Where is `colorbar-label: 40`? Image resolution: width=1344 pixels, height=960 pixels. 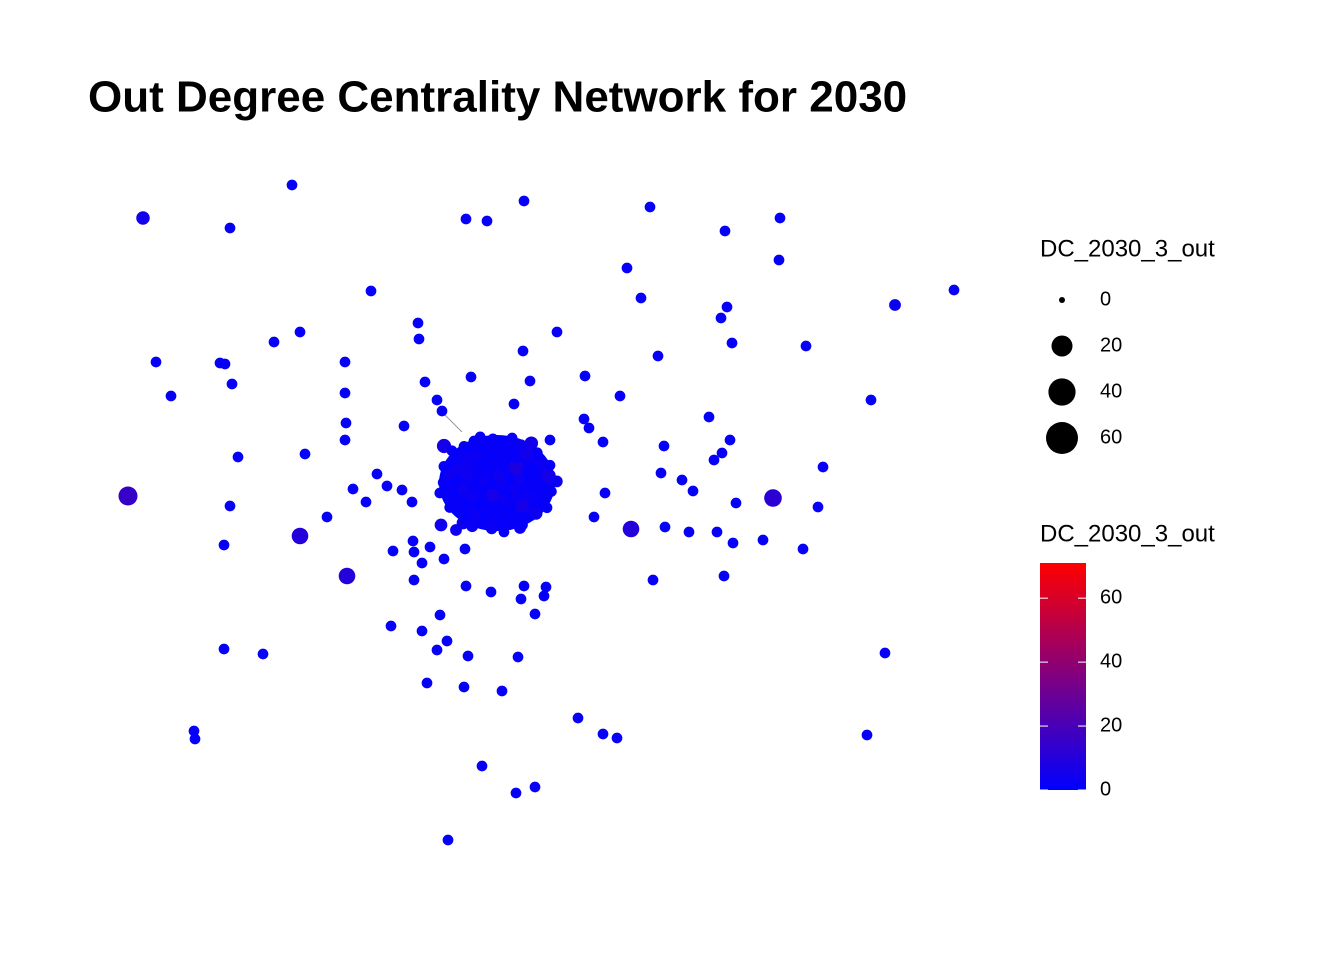
colorbar-label: 40 is located at coordinates (1111, 661).